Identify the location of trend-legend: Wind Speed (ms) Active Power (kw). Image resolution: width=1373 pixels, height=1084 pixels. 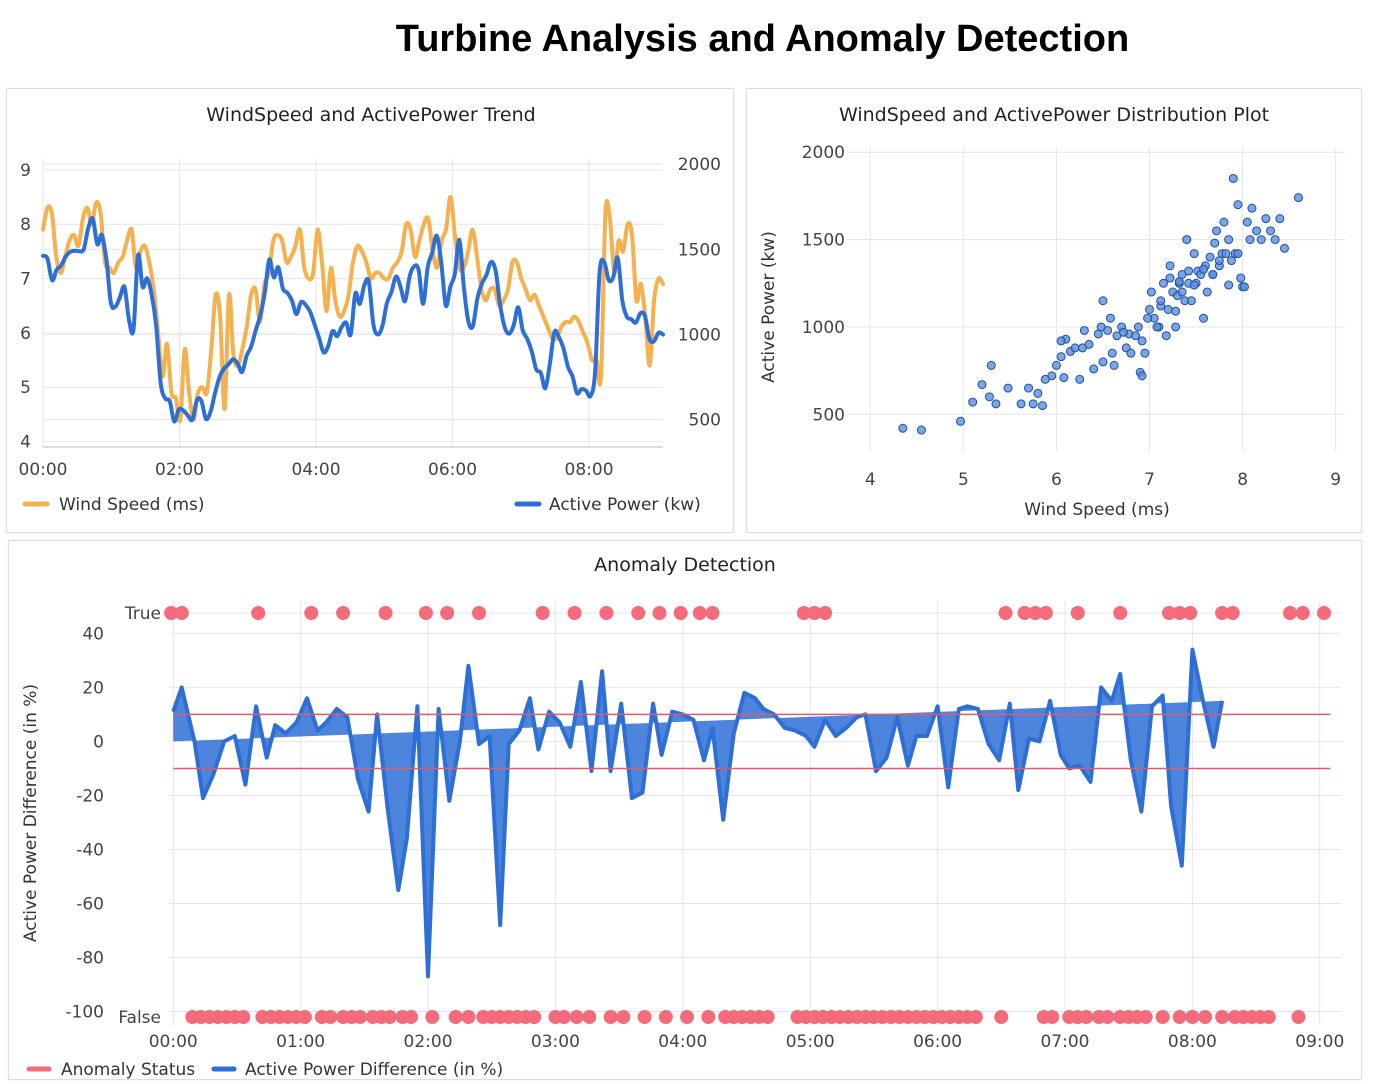
(361, 505).